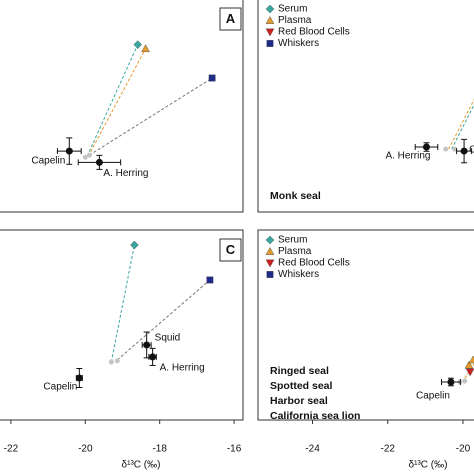 The width and height of the screenshot is (474, 474). What do you see at coordinates (429, 131) in the screenshot?
I see `panel: A. Herring Capelin` at bounding box center [429, 131].